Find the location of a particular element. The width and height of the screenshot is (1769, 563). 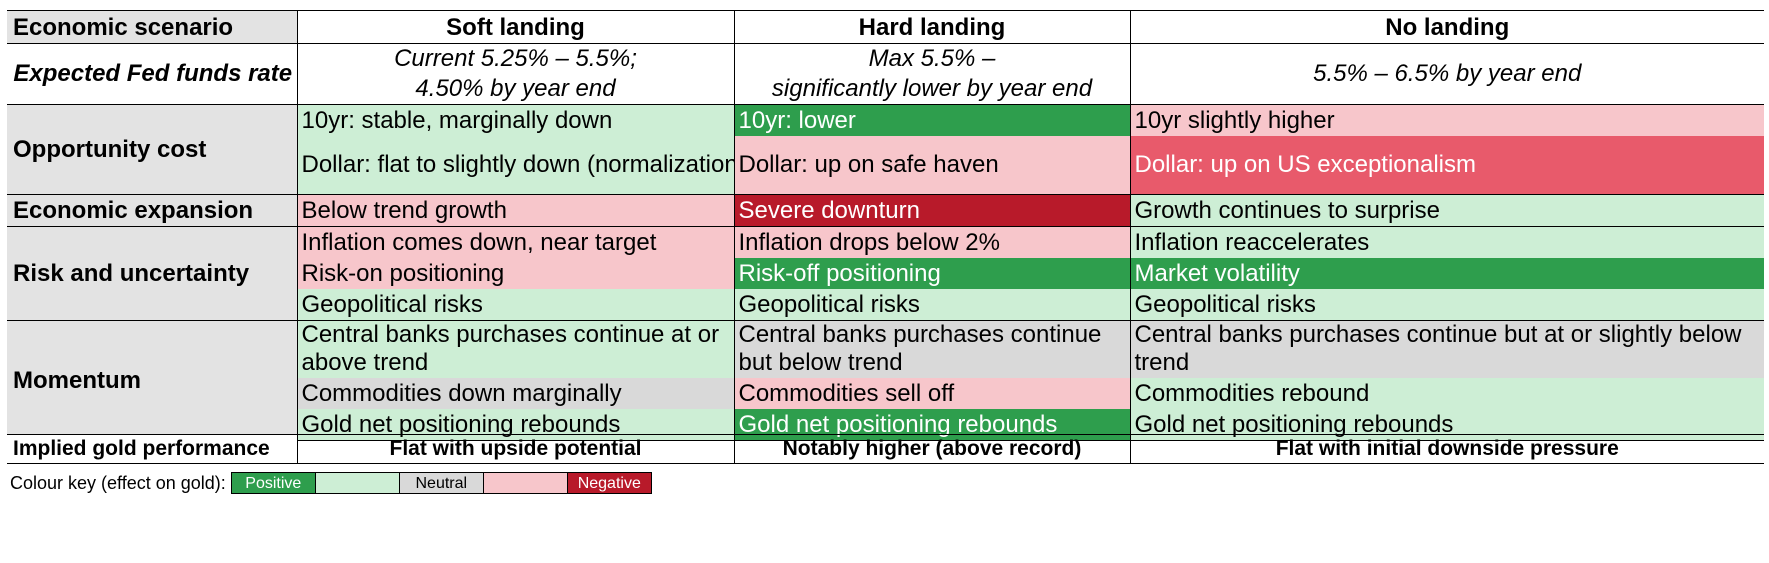

cell: Inflation comes down, near target is located at coordinates (516, 242).